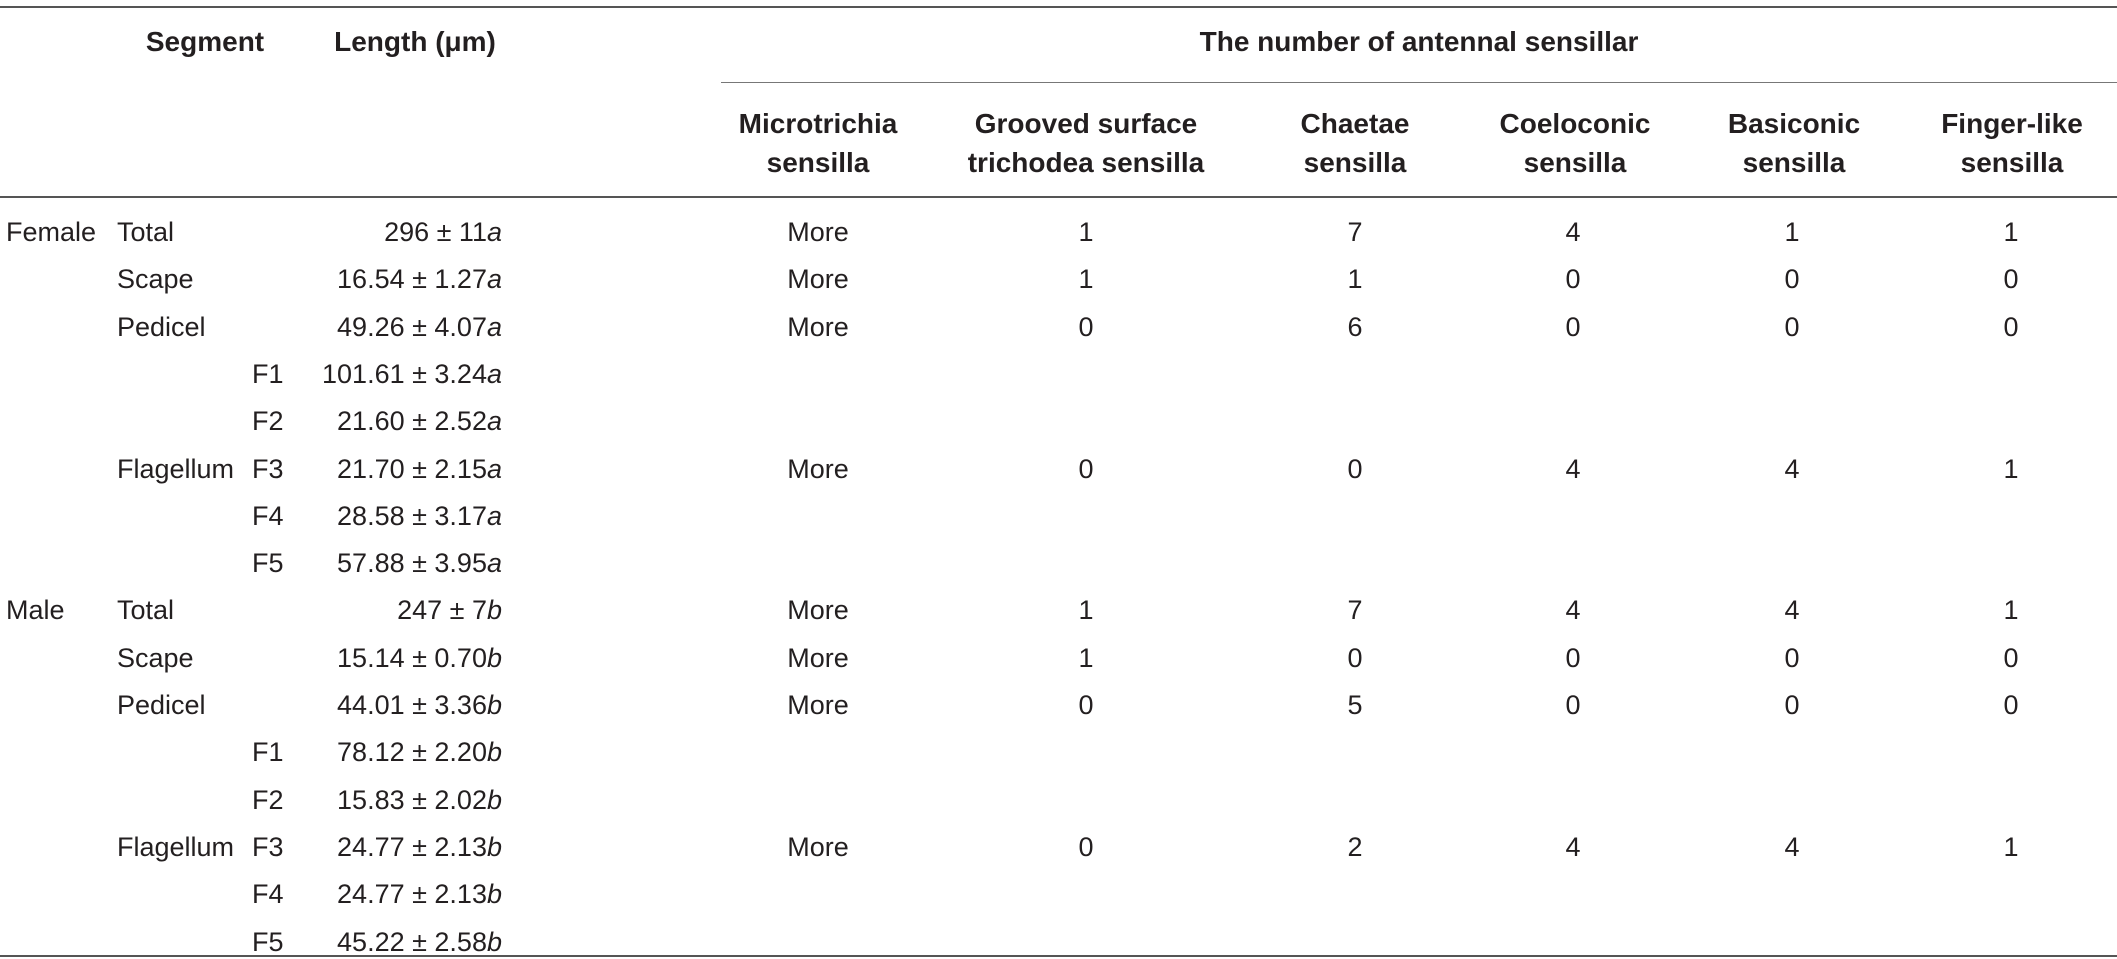 The image size is (2117, 959). What do you see at coordinates (392, 279) in the screenshot?
I see `row-length-value: 16.54 ± 1.27a` at bounding box center [392, 279].